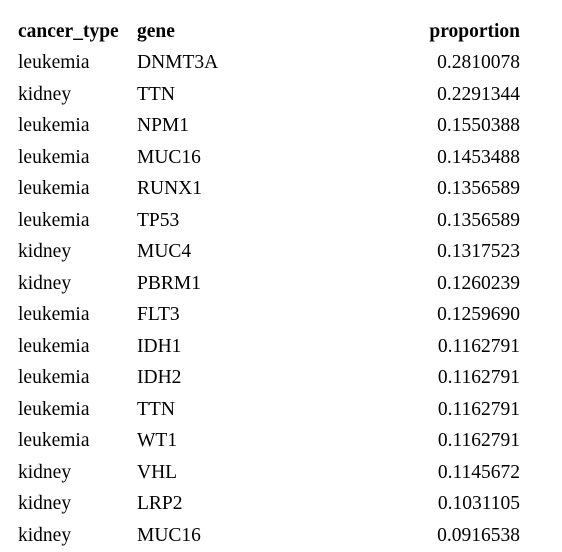 This screenshot has width=562, height=552. I want to click on cell-proportion: 0.0916538, so click(478, 535).